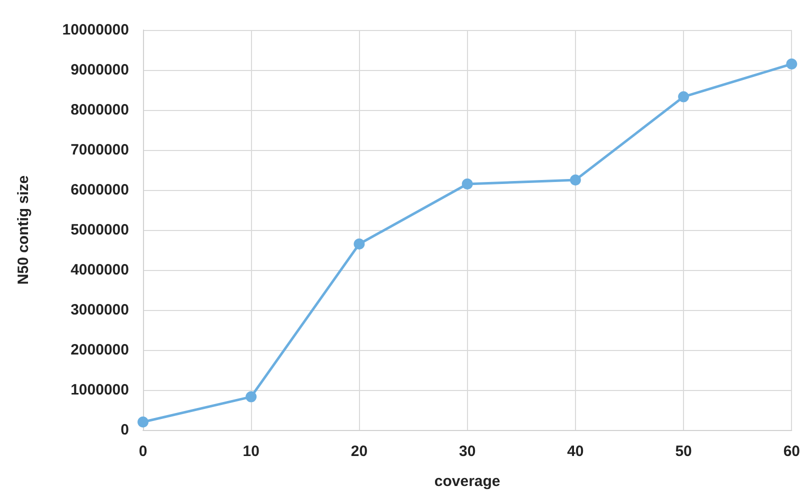  Describe the element at coordinates (99, 390) in the screenshot. I see `y-tick-label: 1000000` at that location.